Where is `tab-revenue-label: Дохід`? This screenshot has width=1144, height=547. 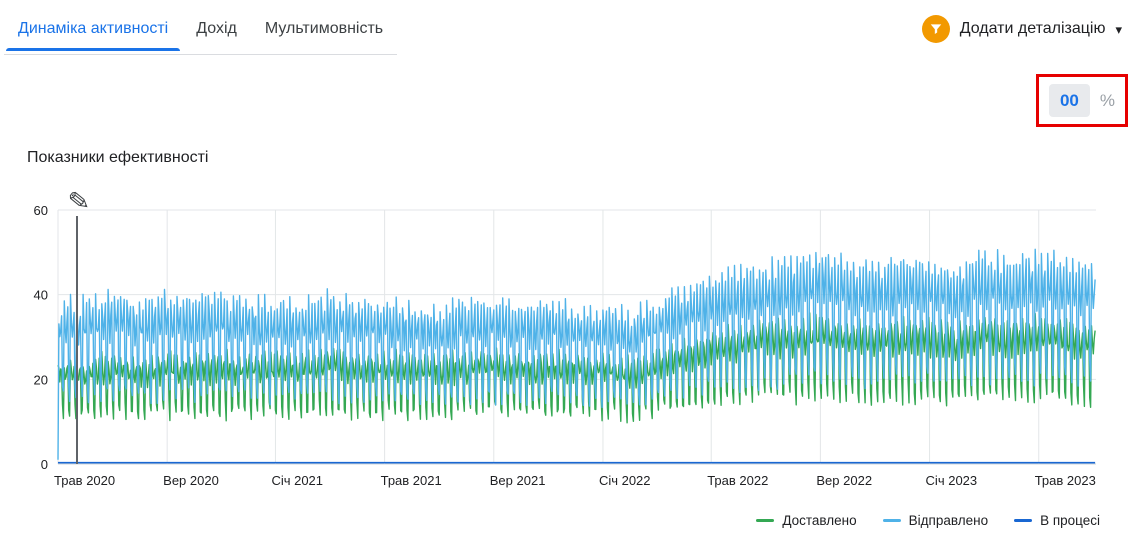 tab-revenue-label: Дохід is located at coordinates (216, 28).